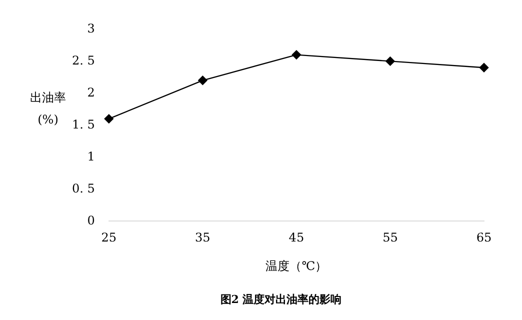 The height and width of the screenshot is (320, 522). I want to click on x-tick-label: 25, so click(109, 237).